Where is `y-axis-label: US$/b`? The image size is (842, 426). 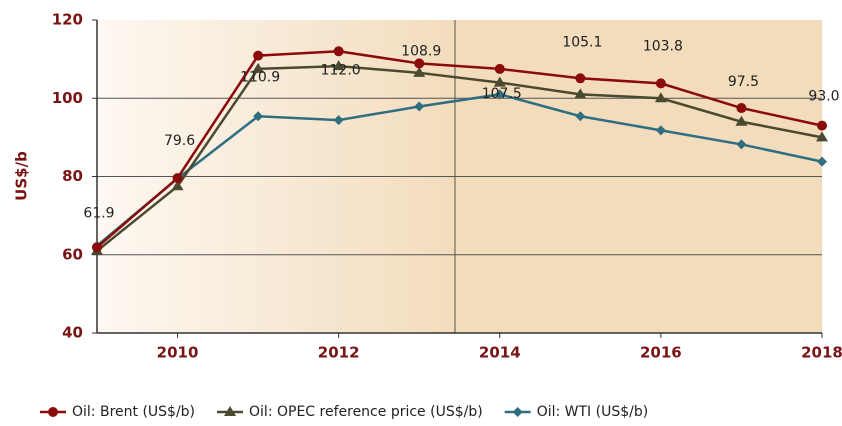 y-axis-label: US$/b is located at coordinates (22, 176).